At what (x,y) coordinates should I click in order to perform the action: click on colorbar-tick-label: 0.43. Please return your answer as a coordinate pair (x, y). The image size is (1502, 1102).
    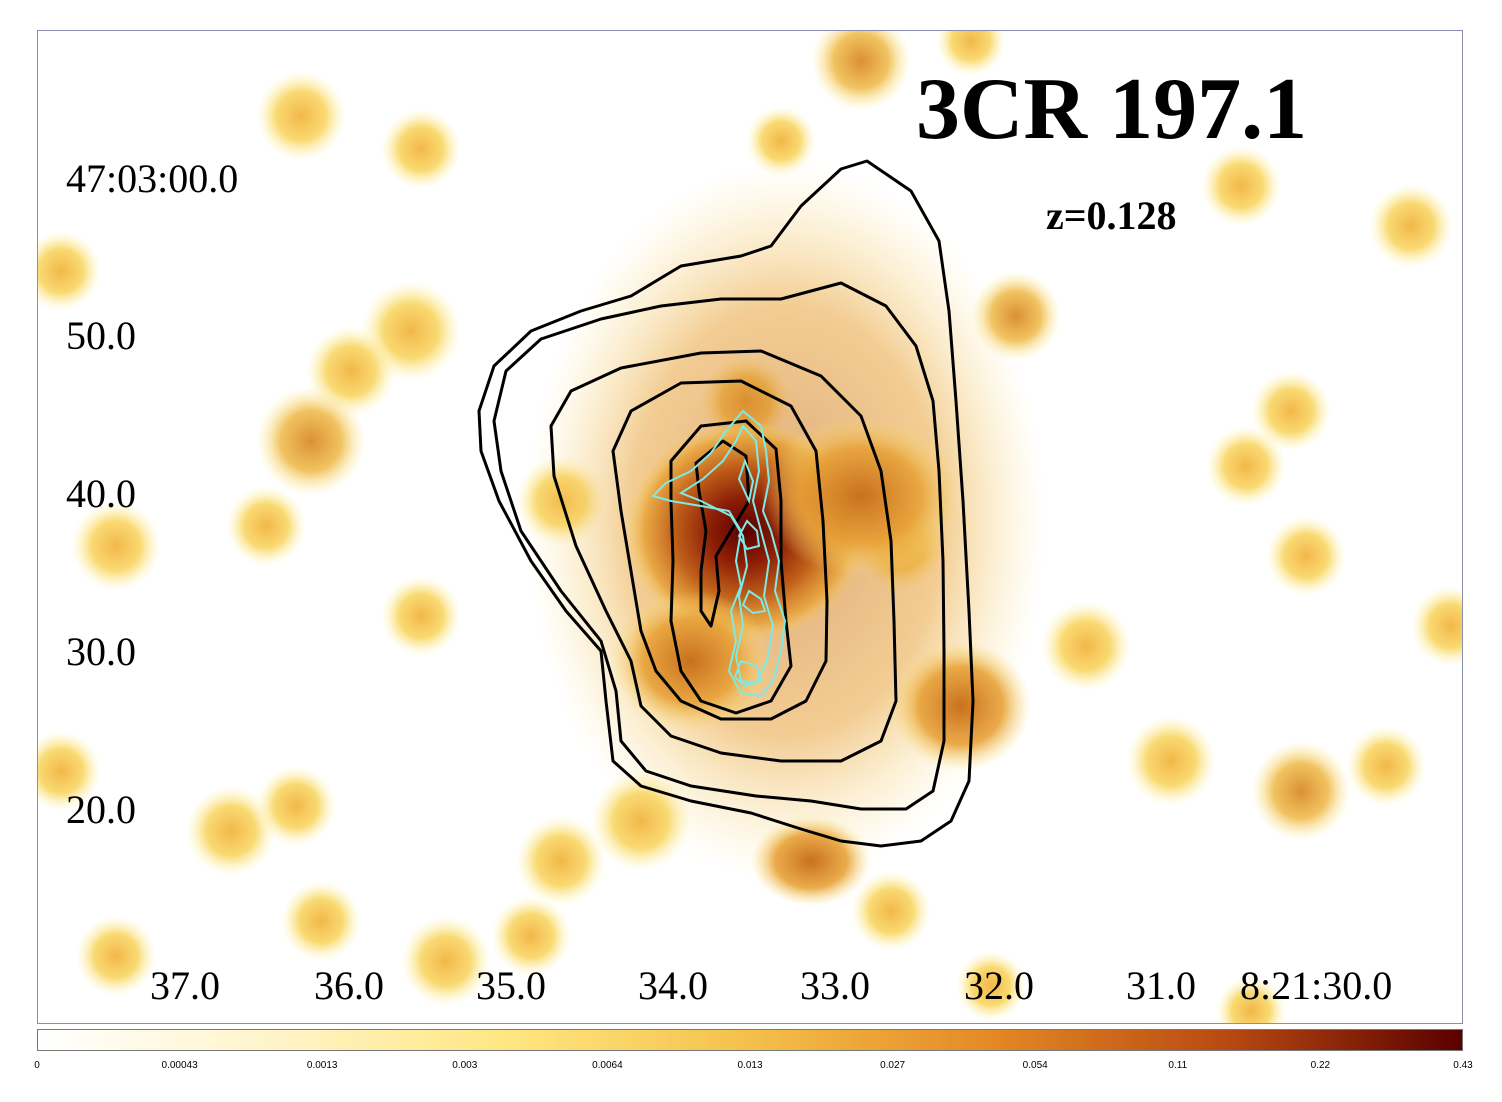
    Looking at the image, I should click on (1463, 1065).